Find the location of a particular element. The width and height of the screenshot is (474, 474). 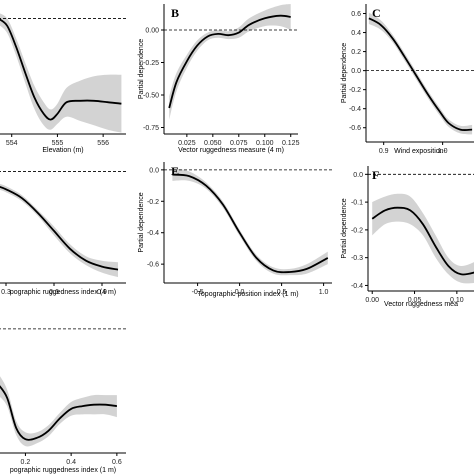

x-tick-label: 0.025 is located at coordinates (187, 143).